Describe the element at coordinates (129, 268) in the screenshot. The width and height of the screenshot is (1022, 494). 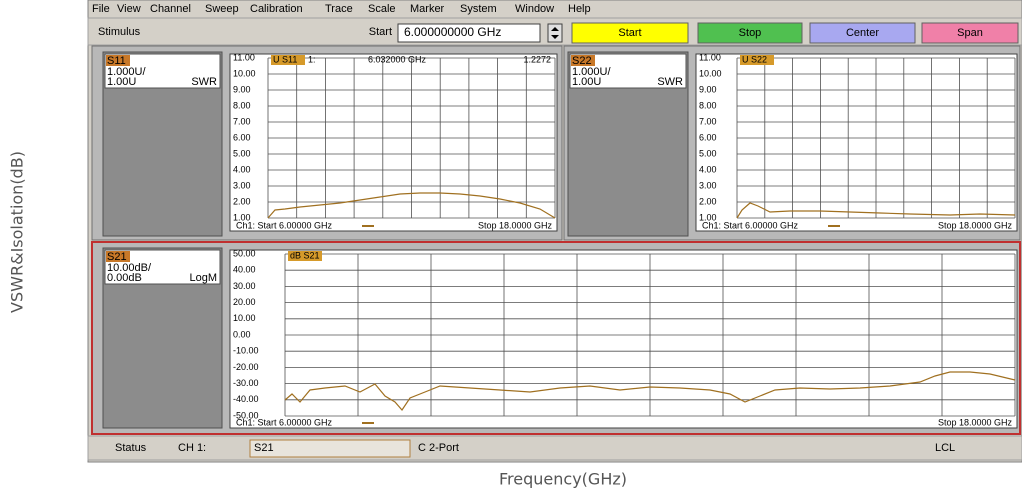
I see `scale: 10.00dB/` at that location.